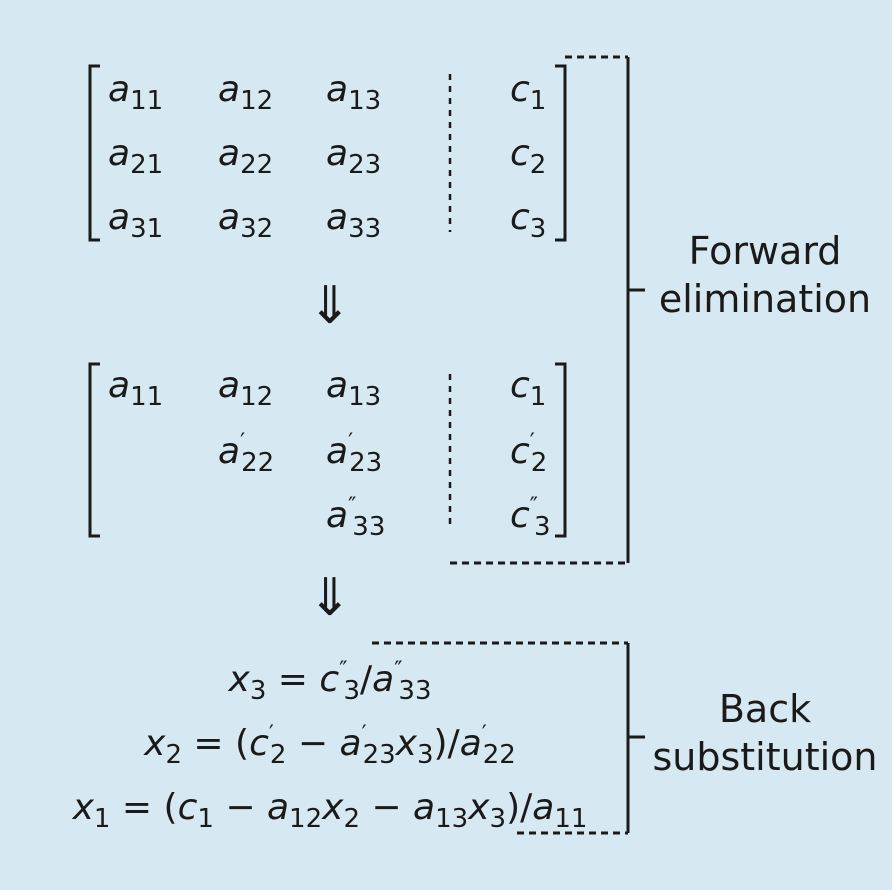 The height and width of the screenshot is (890, 892). What do you see at coordinates (246, 156) in the screenshot?
I see `matrix1-entry-2-2: a22` at bounding box center [246, 156].